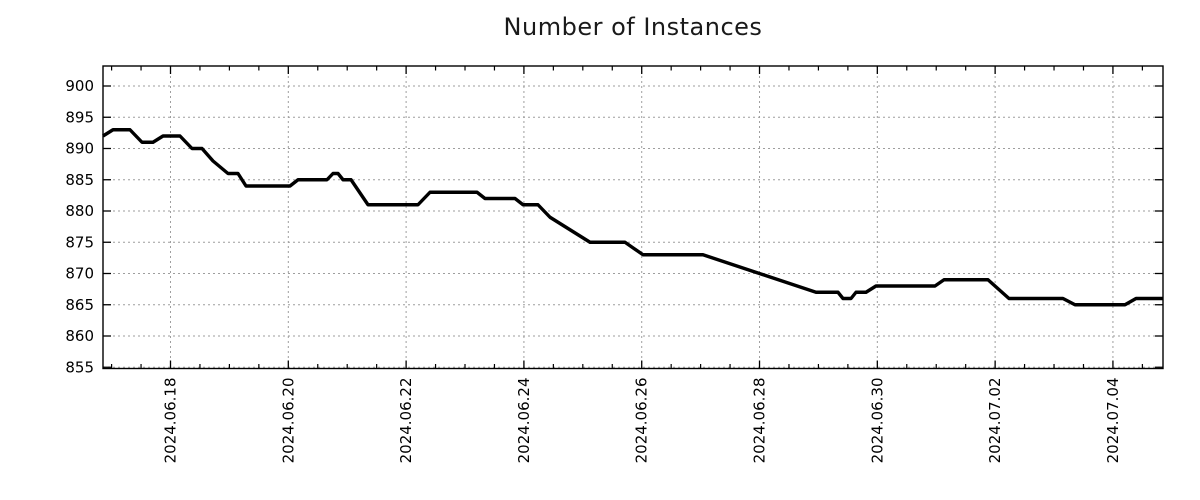  I want to click on x-tick-label: 2024.06.18, so click(171, 421).